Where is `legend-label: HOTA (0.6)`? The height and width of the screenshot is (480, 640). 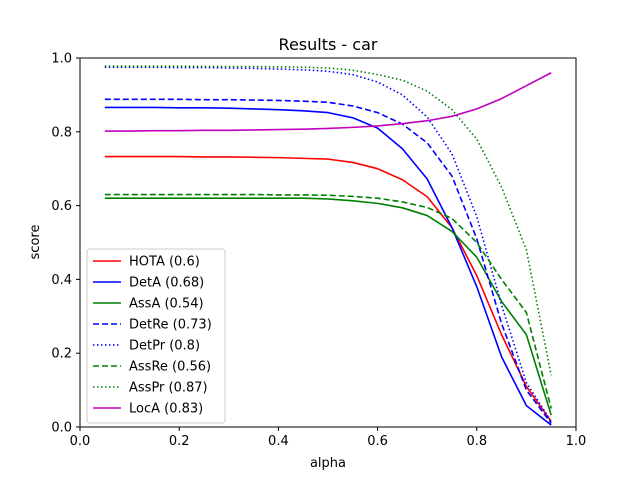 legend-label: HOTA (0.6) is located at coordinates (164, 262).